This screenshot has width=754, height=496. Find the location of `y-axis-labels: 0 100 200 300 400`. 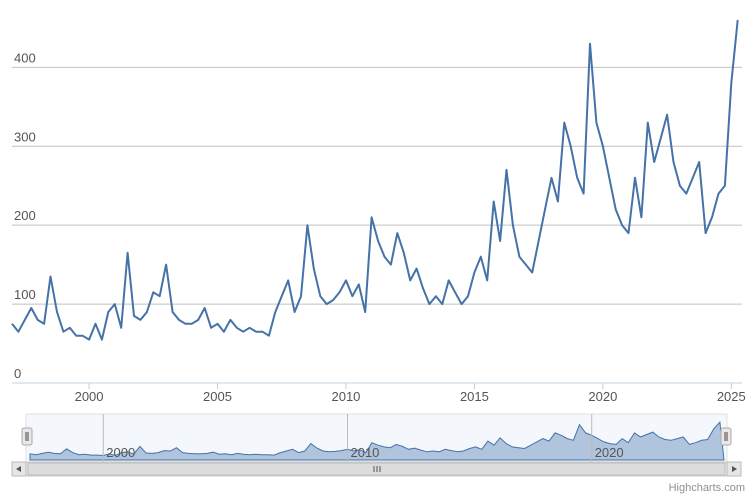

y-axis-labels: 0 100 200 300 400 is located at coordinates (25, 215).